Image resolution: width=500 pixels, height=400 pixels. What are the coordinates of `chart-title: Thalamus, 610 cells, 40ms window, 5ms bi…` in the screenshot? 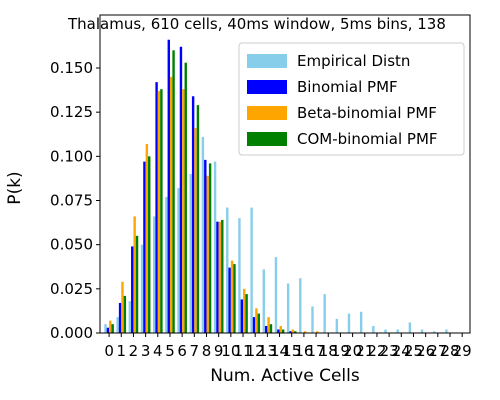 It's located at (256, 24).